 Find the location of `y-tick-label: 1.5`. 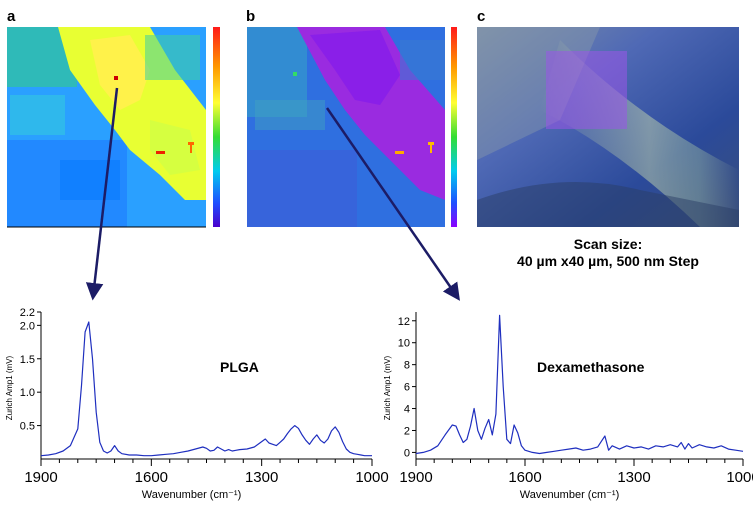

y-tick-label: 1.5 is located at coordinates (27, 360).